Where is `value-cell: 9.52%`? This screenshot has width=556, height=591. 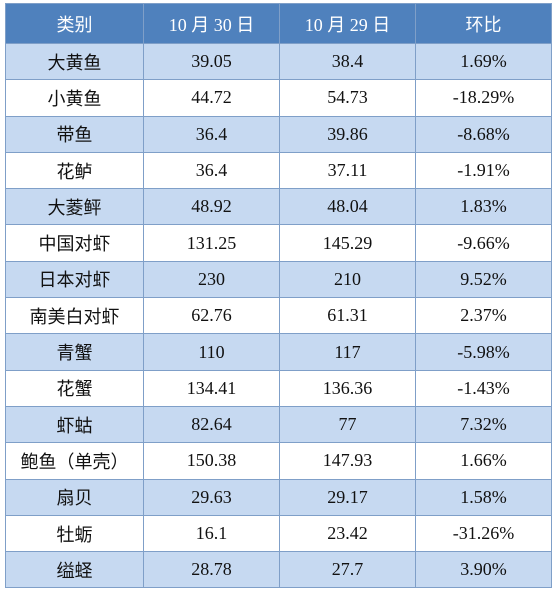
value-cell: 9.52% is located at coordinates (483, 279).